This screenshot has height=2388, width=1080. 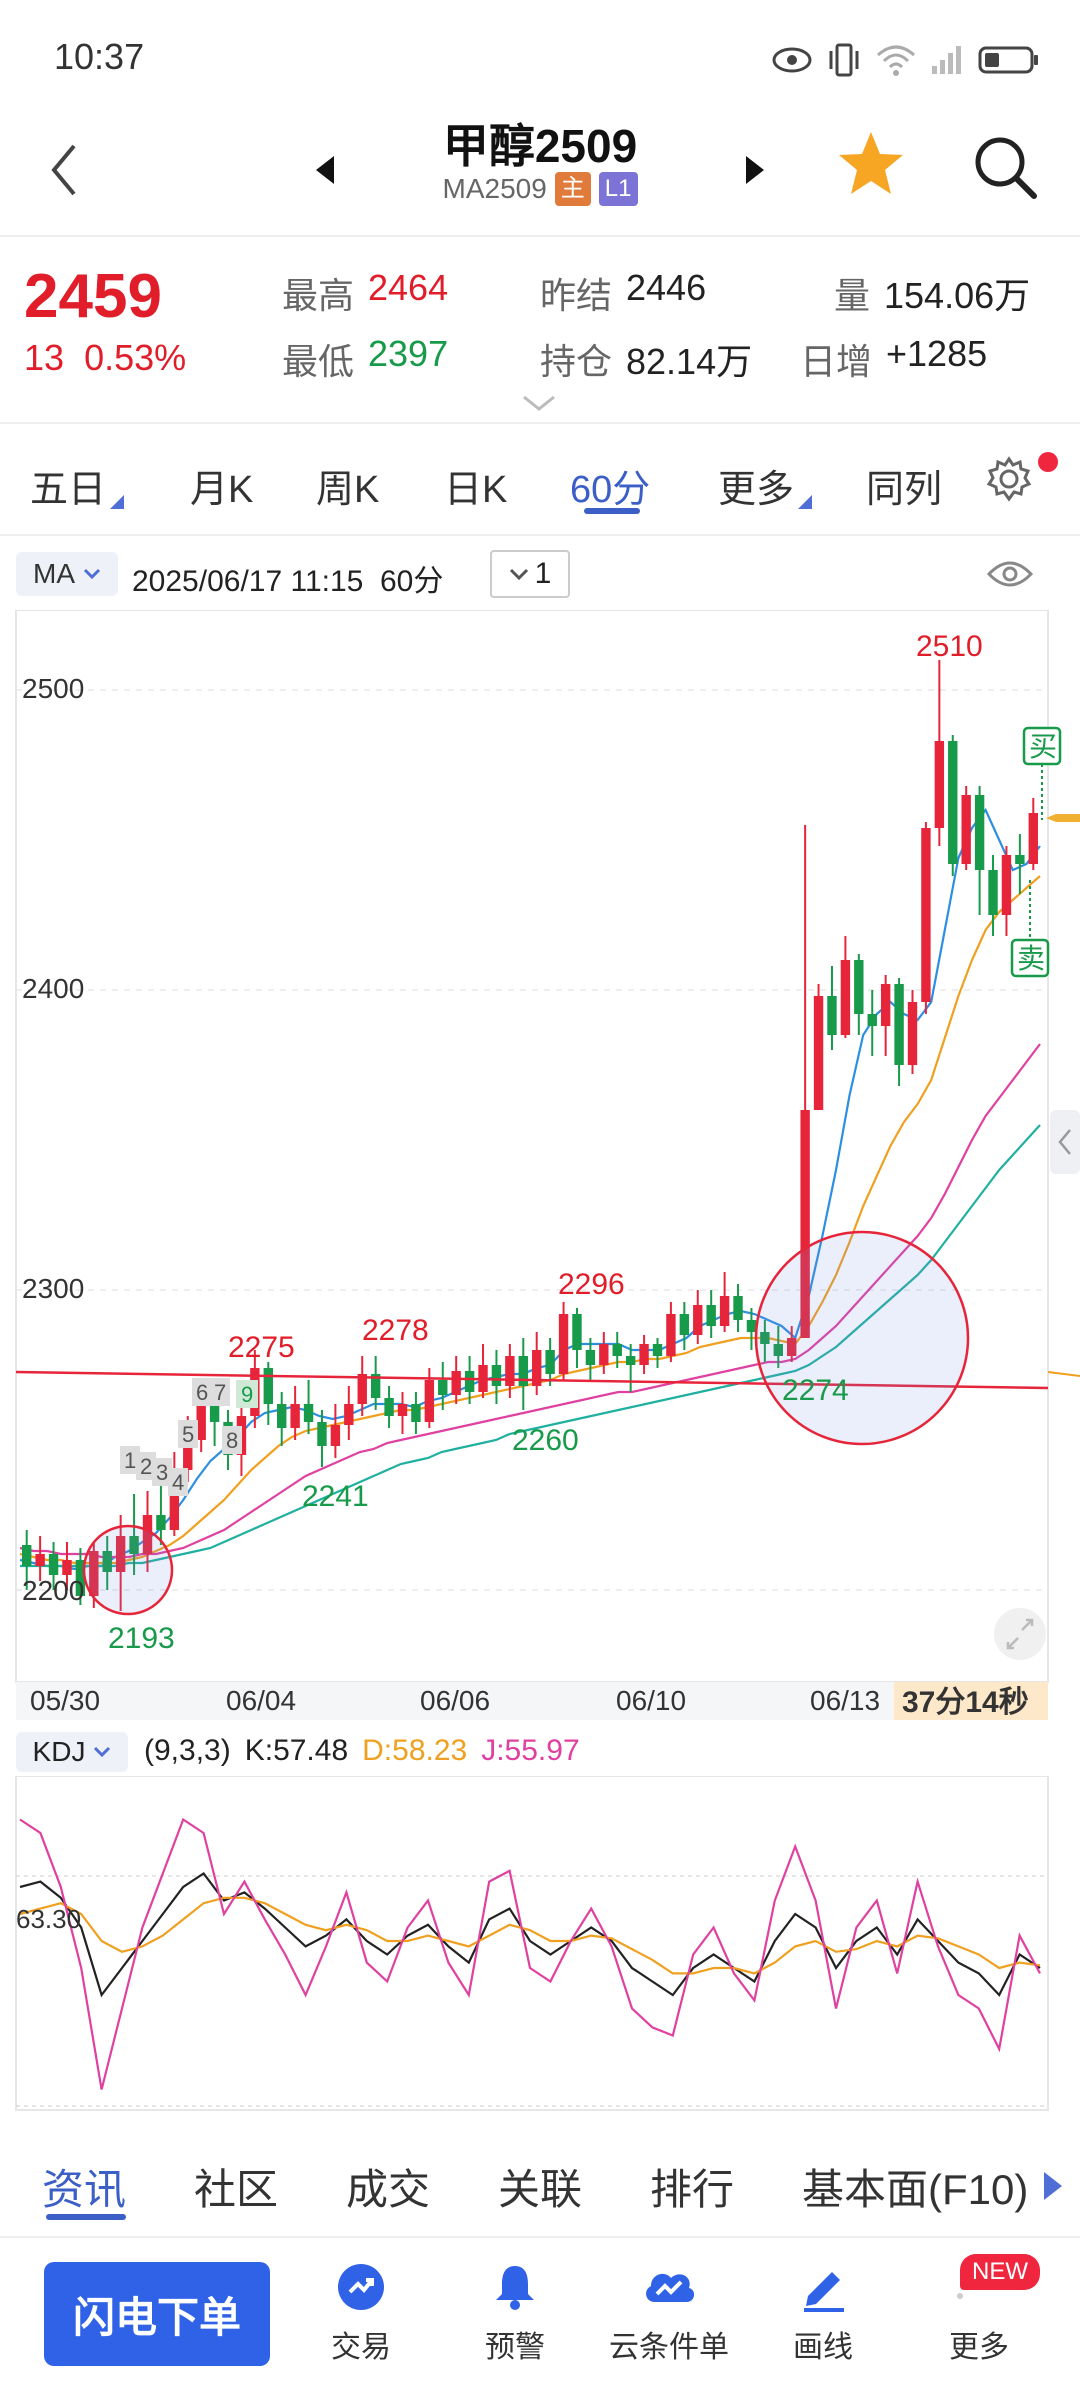 I want to click on sequence-label: 5, so click(x=188, y=1434).